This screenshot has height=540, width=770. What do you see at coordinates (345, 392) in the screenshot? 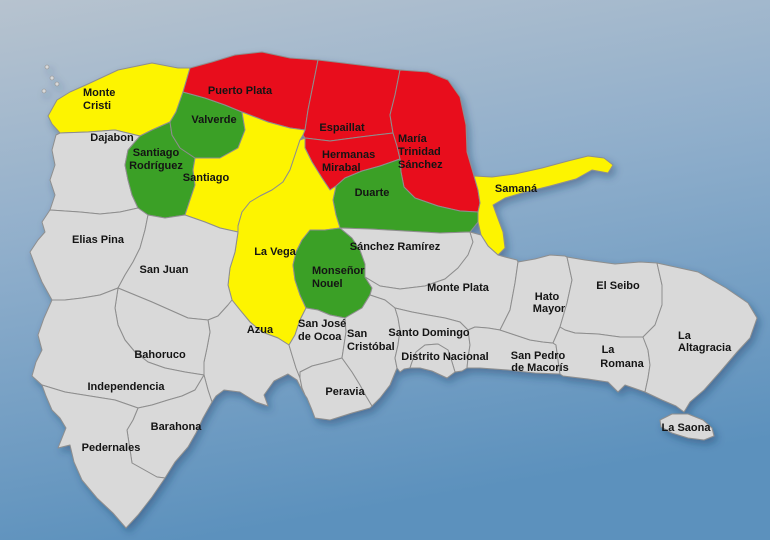
I see `province-label-peravia: Peravia` at bounding box center [345, 392].